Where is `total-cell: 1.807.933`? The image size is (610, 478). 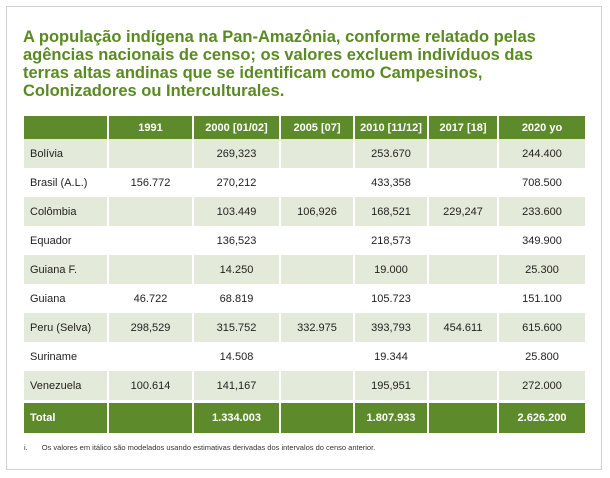 total-cell: 1.807.933 is located at coordinates (390, 416).